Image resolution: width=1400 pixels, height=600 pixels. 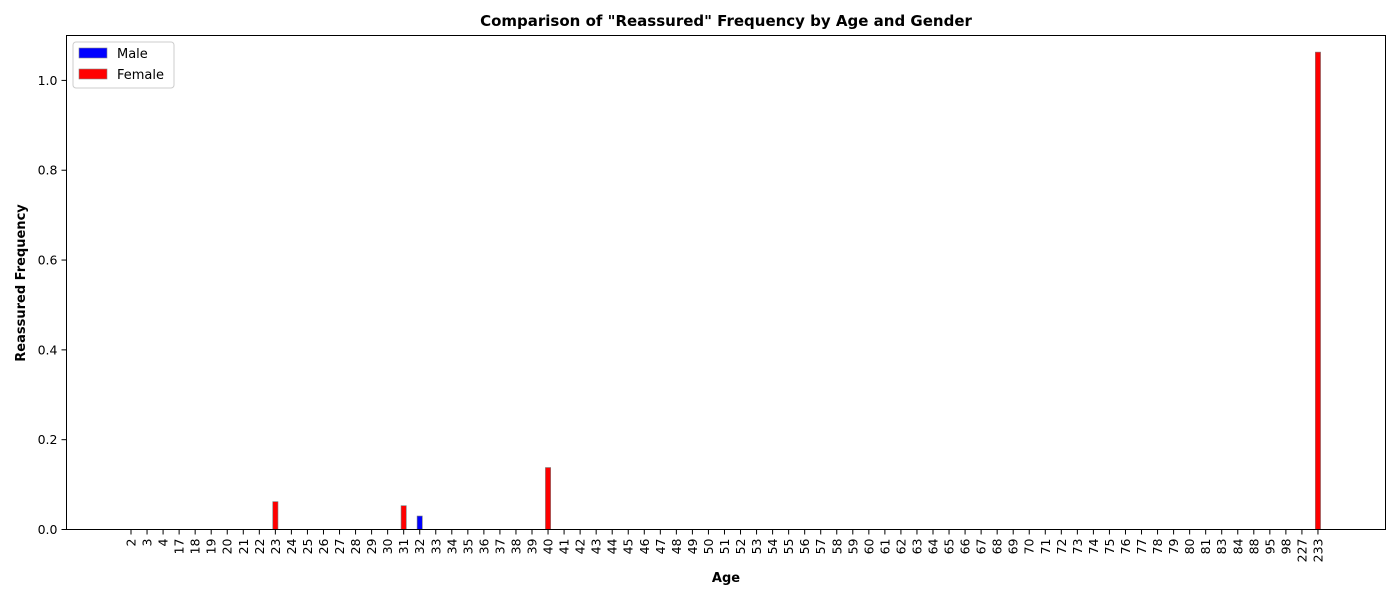 I want to click on x-tick-label: 31, so click(x=403, y=547).